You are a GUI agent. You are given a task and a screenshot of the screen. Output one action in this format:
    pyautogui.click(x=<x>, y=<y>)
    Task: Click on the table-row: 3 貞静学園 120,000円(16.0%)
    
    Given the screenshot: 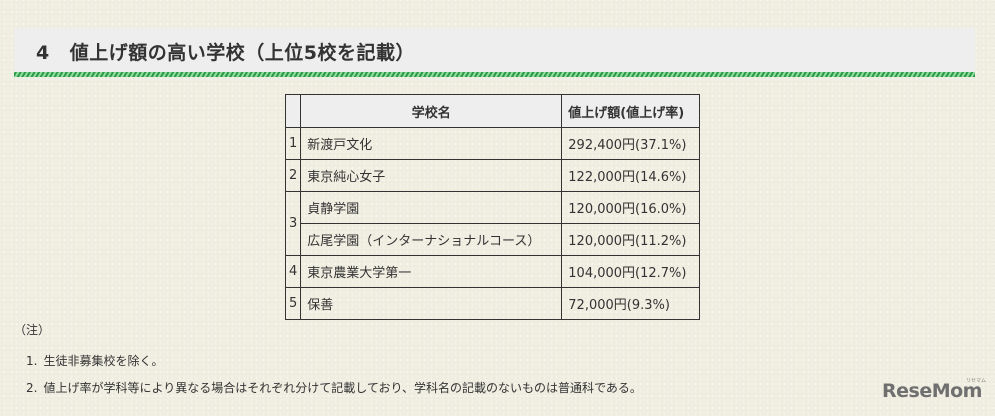 What is the action you would take?
    pyautogui.click(x=492, y=223)
    